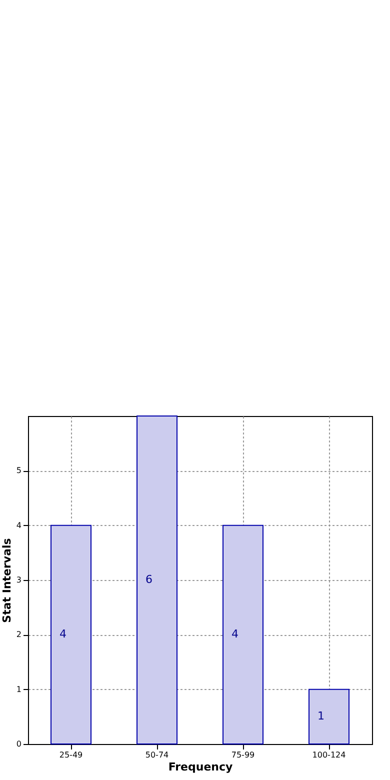  Describe the element at coordinates (19, 689) in the screenshot. I see `y-tick-label: 1` at that location.